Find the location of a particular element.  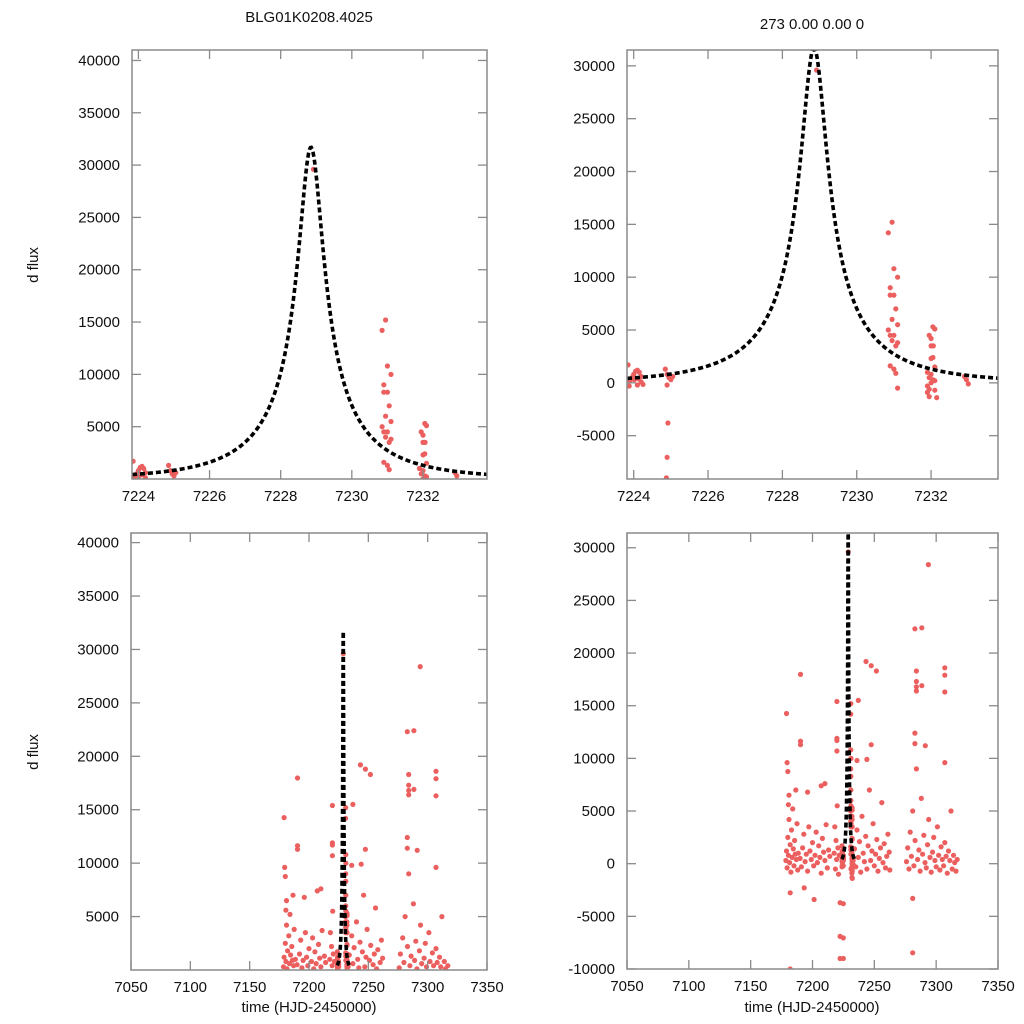

x-tick-label: 7224 is located at coordinates (633, 496).